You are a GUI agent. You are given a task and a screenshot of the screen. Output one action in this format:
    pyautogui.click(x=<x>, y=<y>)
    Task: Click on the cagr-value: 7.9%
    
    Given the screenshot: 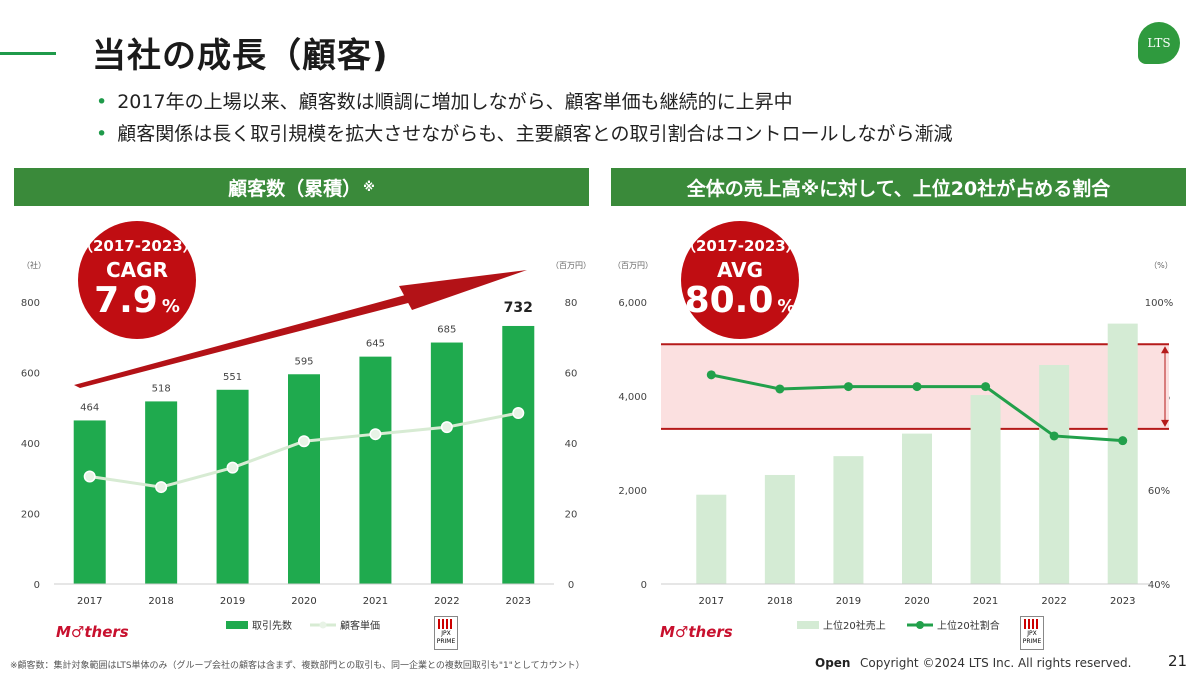 What is the action you would take?
    pyautogui.click(x=137, y=300)
    